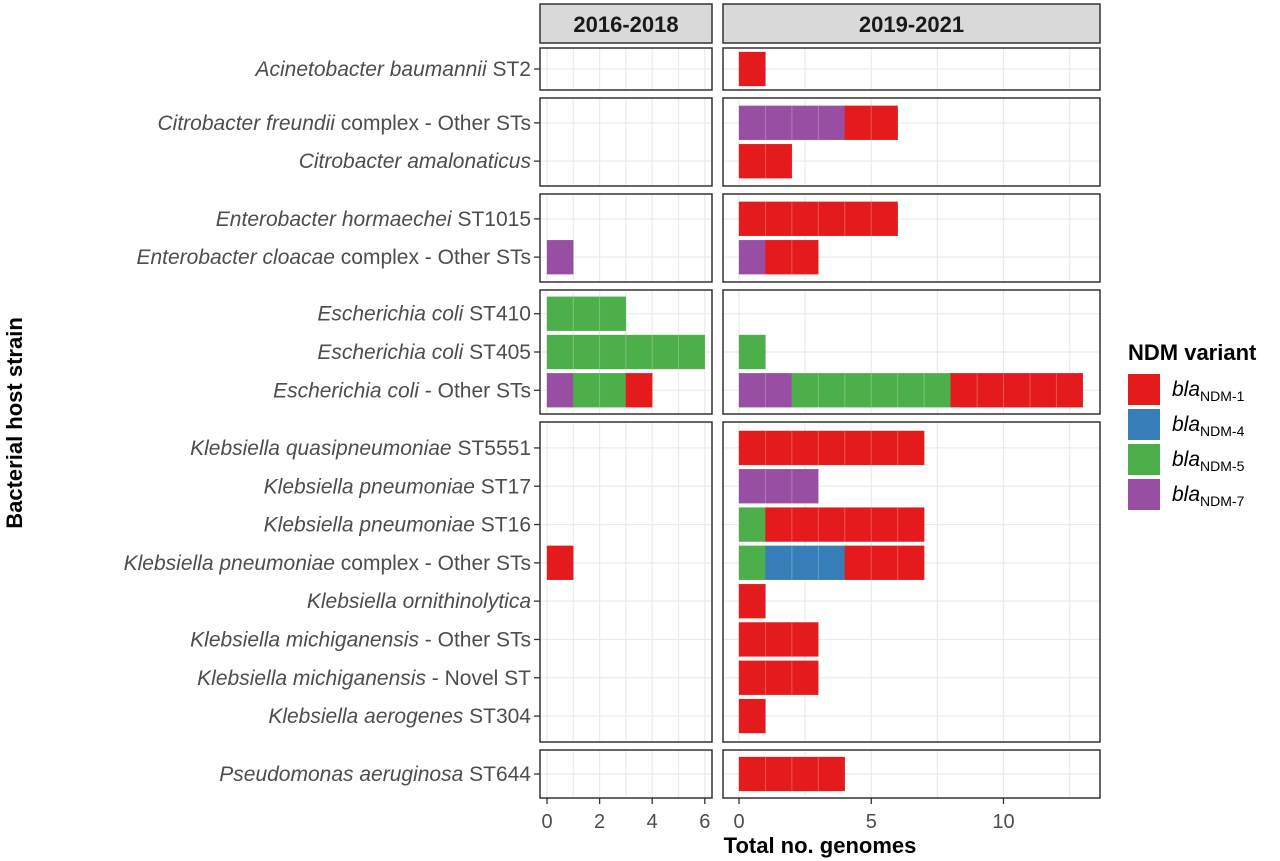  What do you see at coordinates (365, 716) in the screenshot?
I see `y-tick-label-italic: Klebsiella aerogenes` at bounding box center [365, 716].